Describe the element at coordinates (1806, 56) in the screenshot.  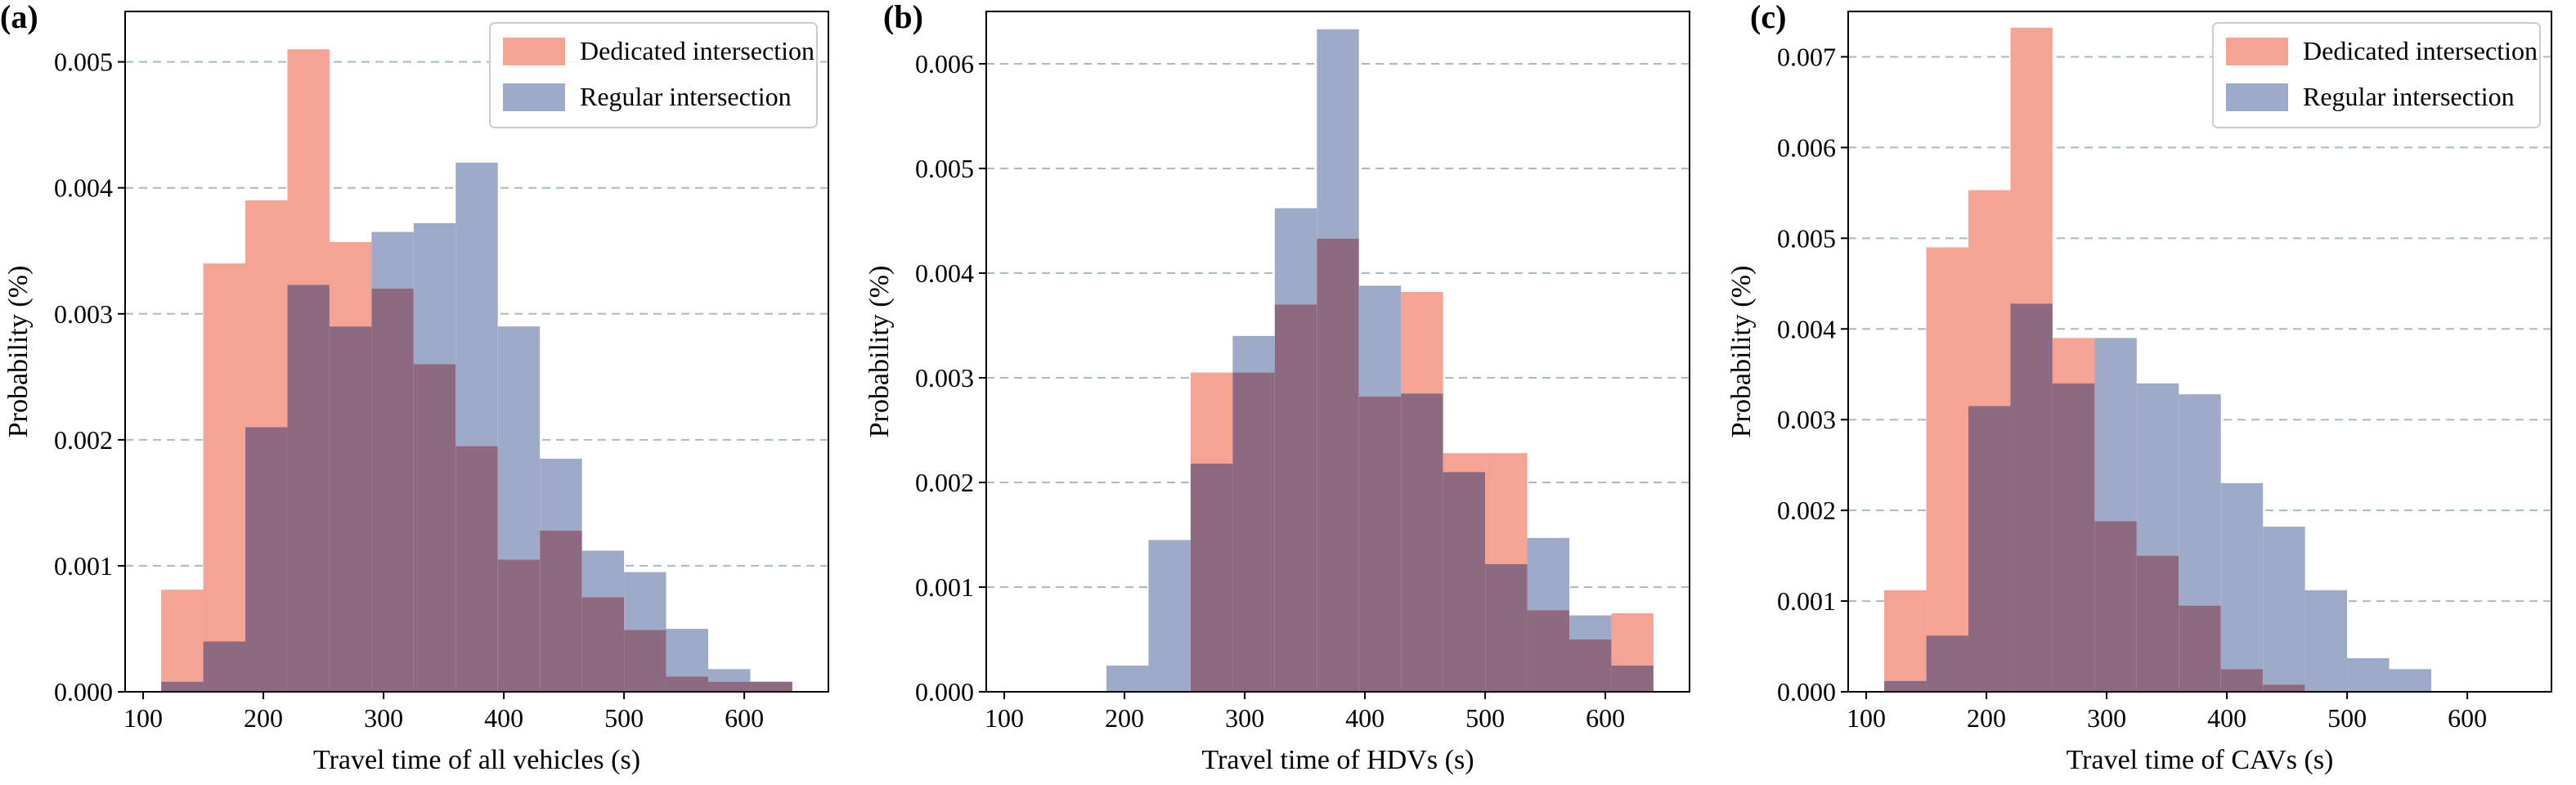
I see `y-tick-label: 0.007` at that location.